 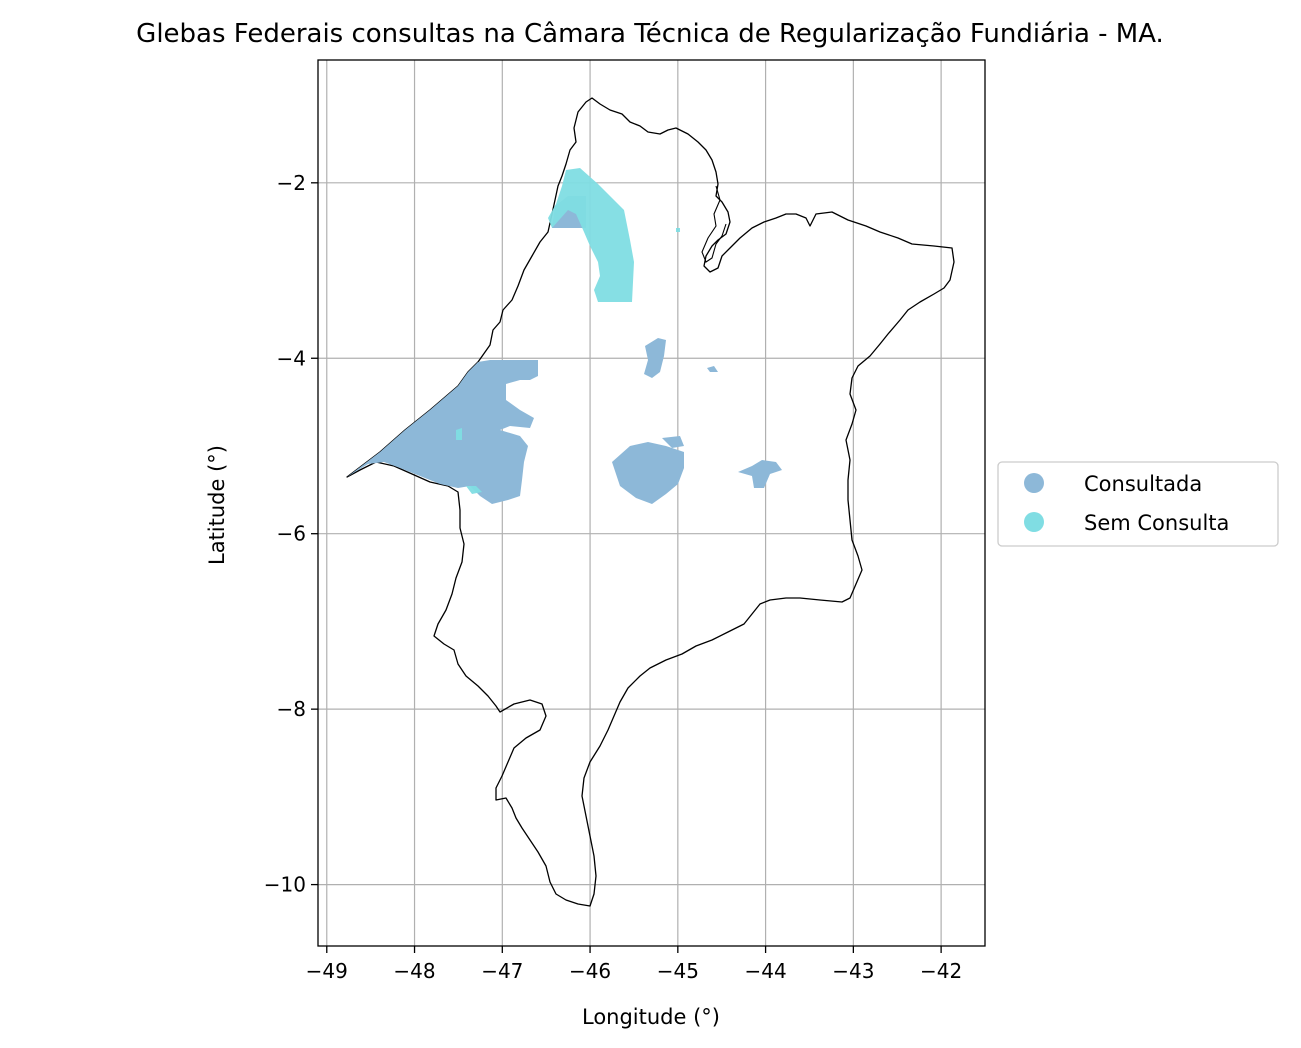 I want to click on inlet-outline, so click(x=714, y=224).